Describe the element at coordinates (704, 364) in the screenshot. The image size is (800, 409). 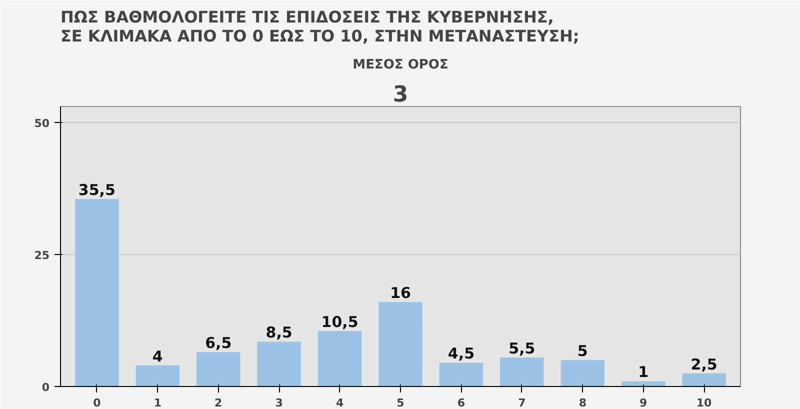
I see `data-label: 2,5` at that location.